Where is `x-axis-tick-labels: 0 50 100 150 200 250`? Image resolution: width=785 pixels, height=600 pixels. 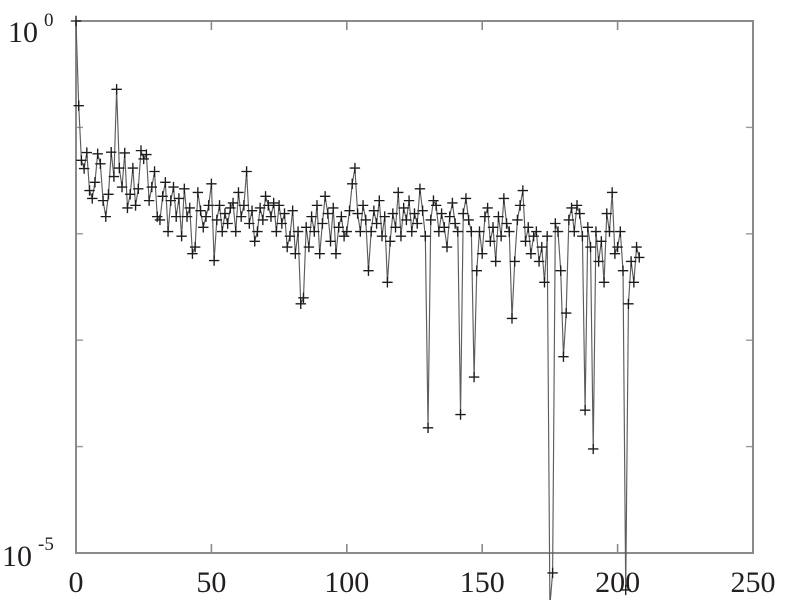 x-axis-tick-labels: 0 50 100 150 200 250 is located at coordinates (422, 582).